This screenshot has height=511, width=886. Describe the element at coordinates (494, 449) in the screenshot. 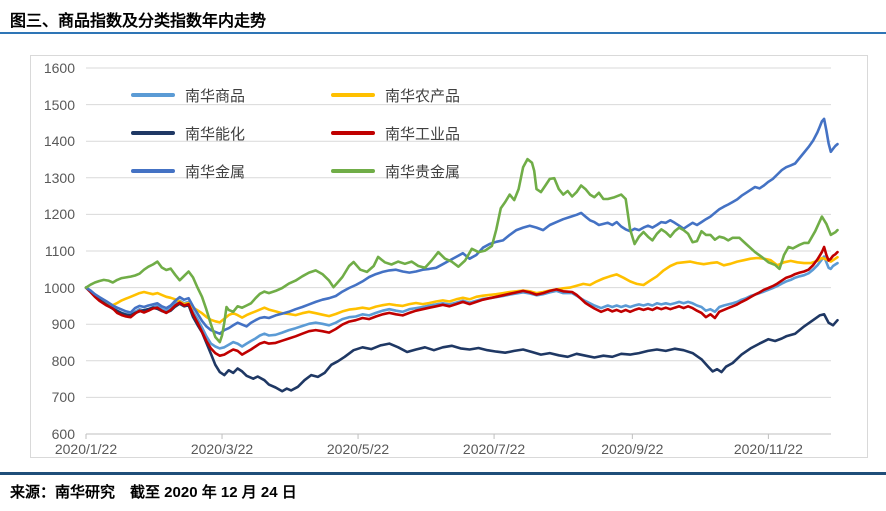

I see `x-axis-tick-label: 2020/7/22` at that location.